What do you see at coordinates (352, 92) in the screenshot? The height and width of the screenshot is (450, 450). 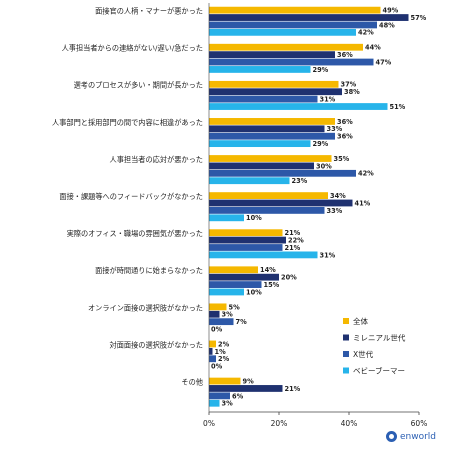 I see `value-label: 38%` at bounding box center [352, 92].